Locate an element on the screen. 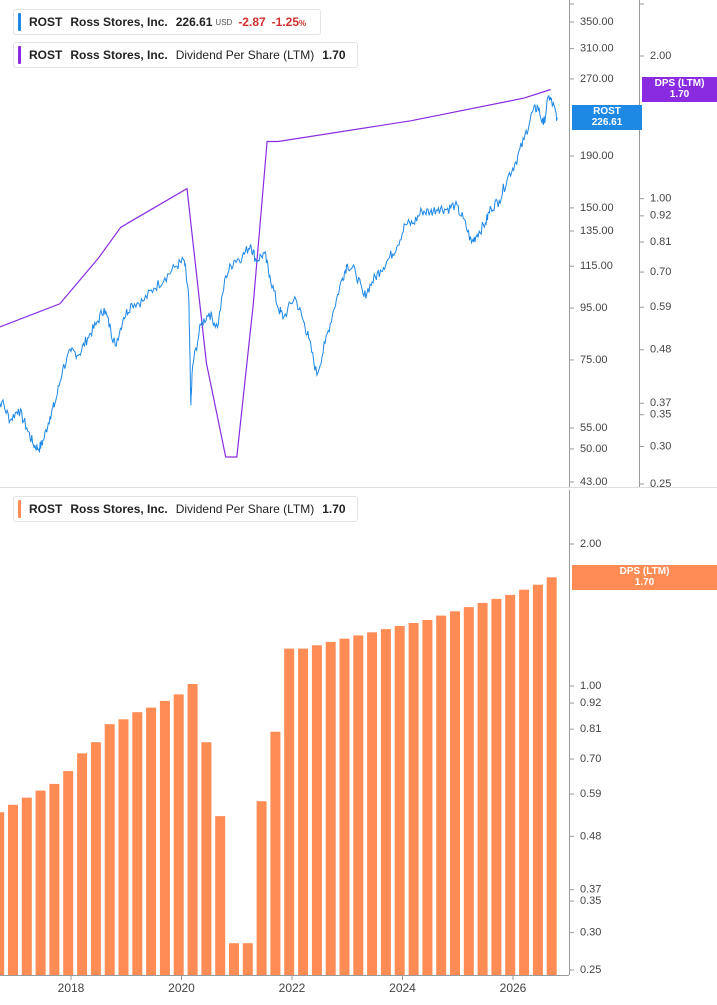 The height and width of the screenshot is (1005, 717). dps-top-axis-tick-label: 0.81 is located at coordinates (660, 242).